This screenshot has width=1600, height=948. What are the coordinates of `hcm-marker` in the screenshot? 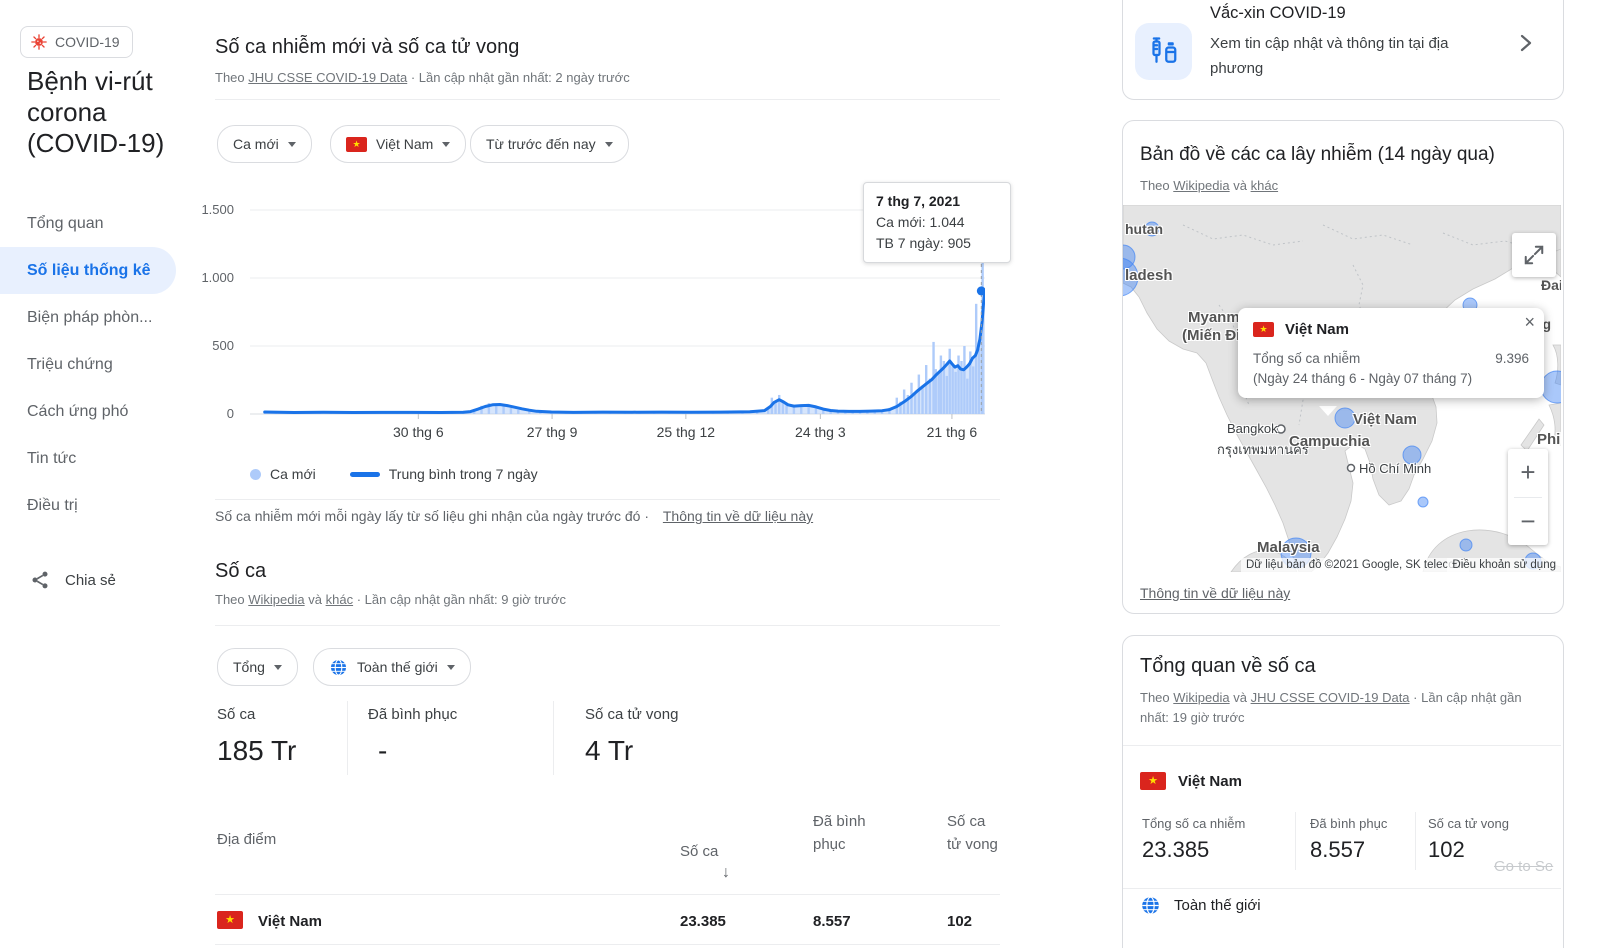 It's located at (1351, 468).